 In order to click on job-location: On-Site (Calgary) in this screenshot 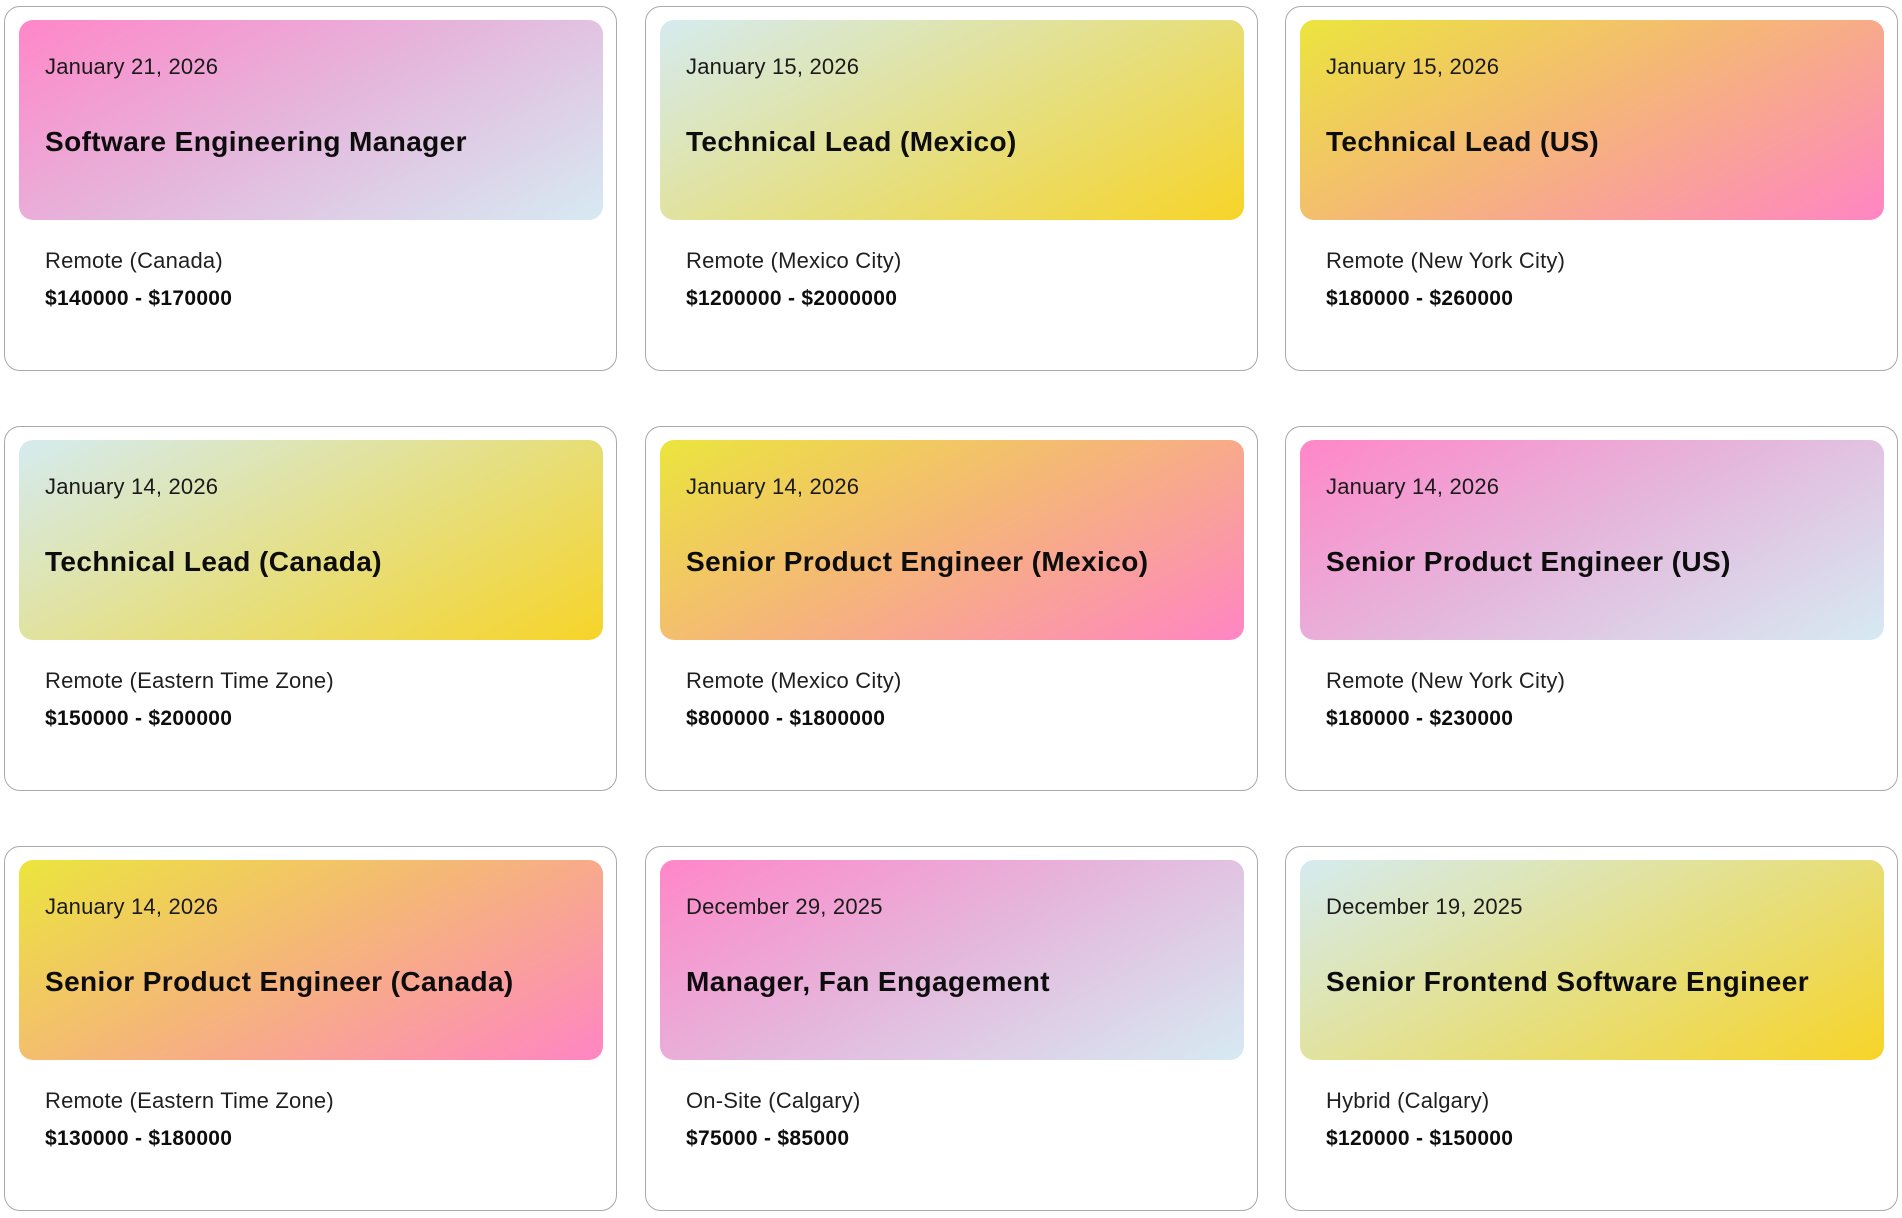, I will do `click(773, 1100)`.